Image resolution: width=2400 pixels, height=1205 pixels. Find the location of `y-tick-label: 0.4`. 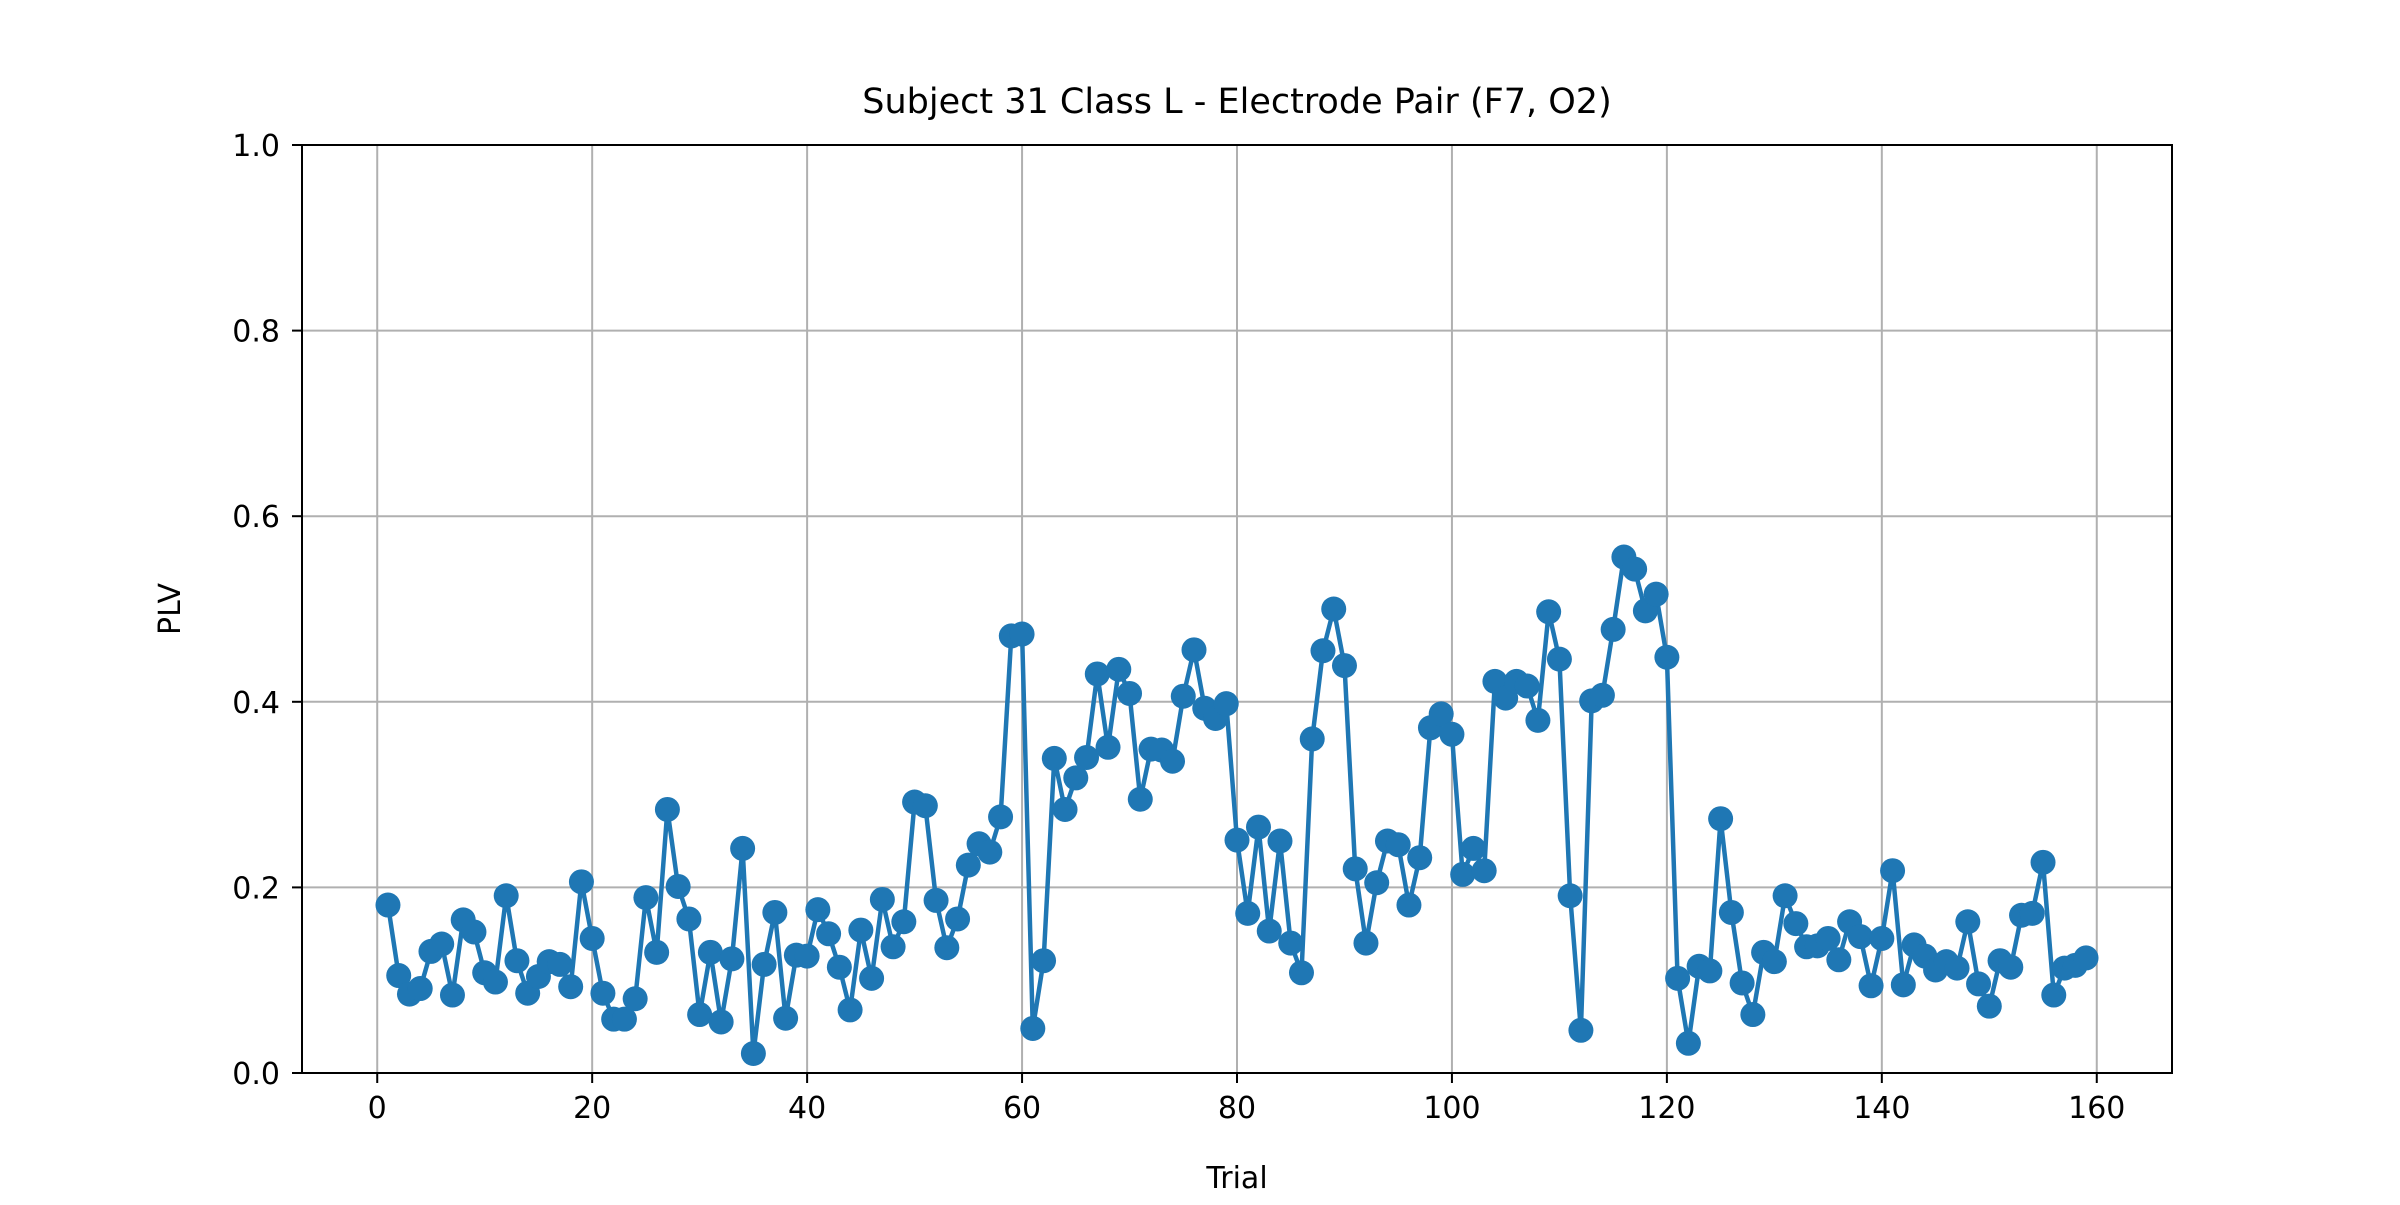

y-tick-label: 0.4 is located at coordinates (256, 703).